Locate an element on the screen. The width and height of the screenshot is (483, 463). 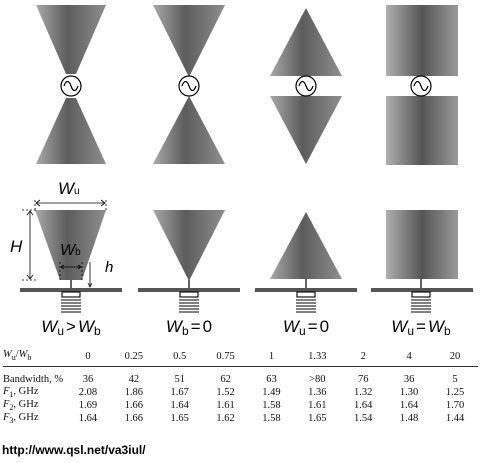
caption-2-right: 0 is located at coordinates (207, 326).